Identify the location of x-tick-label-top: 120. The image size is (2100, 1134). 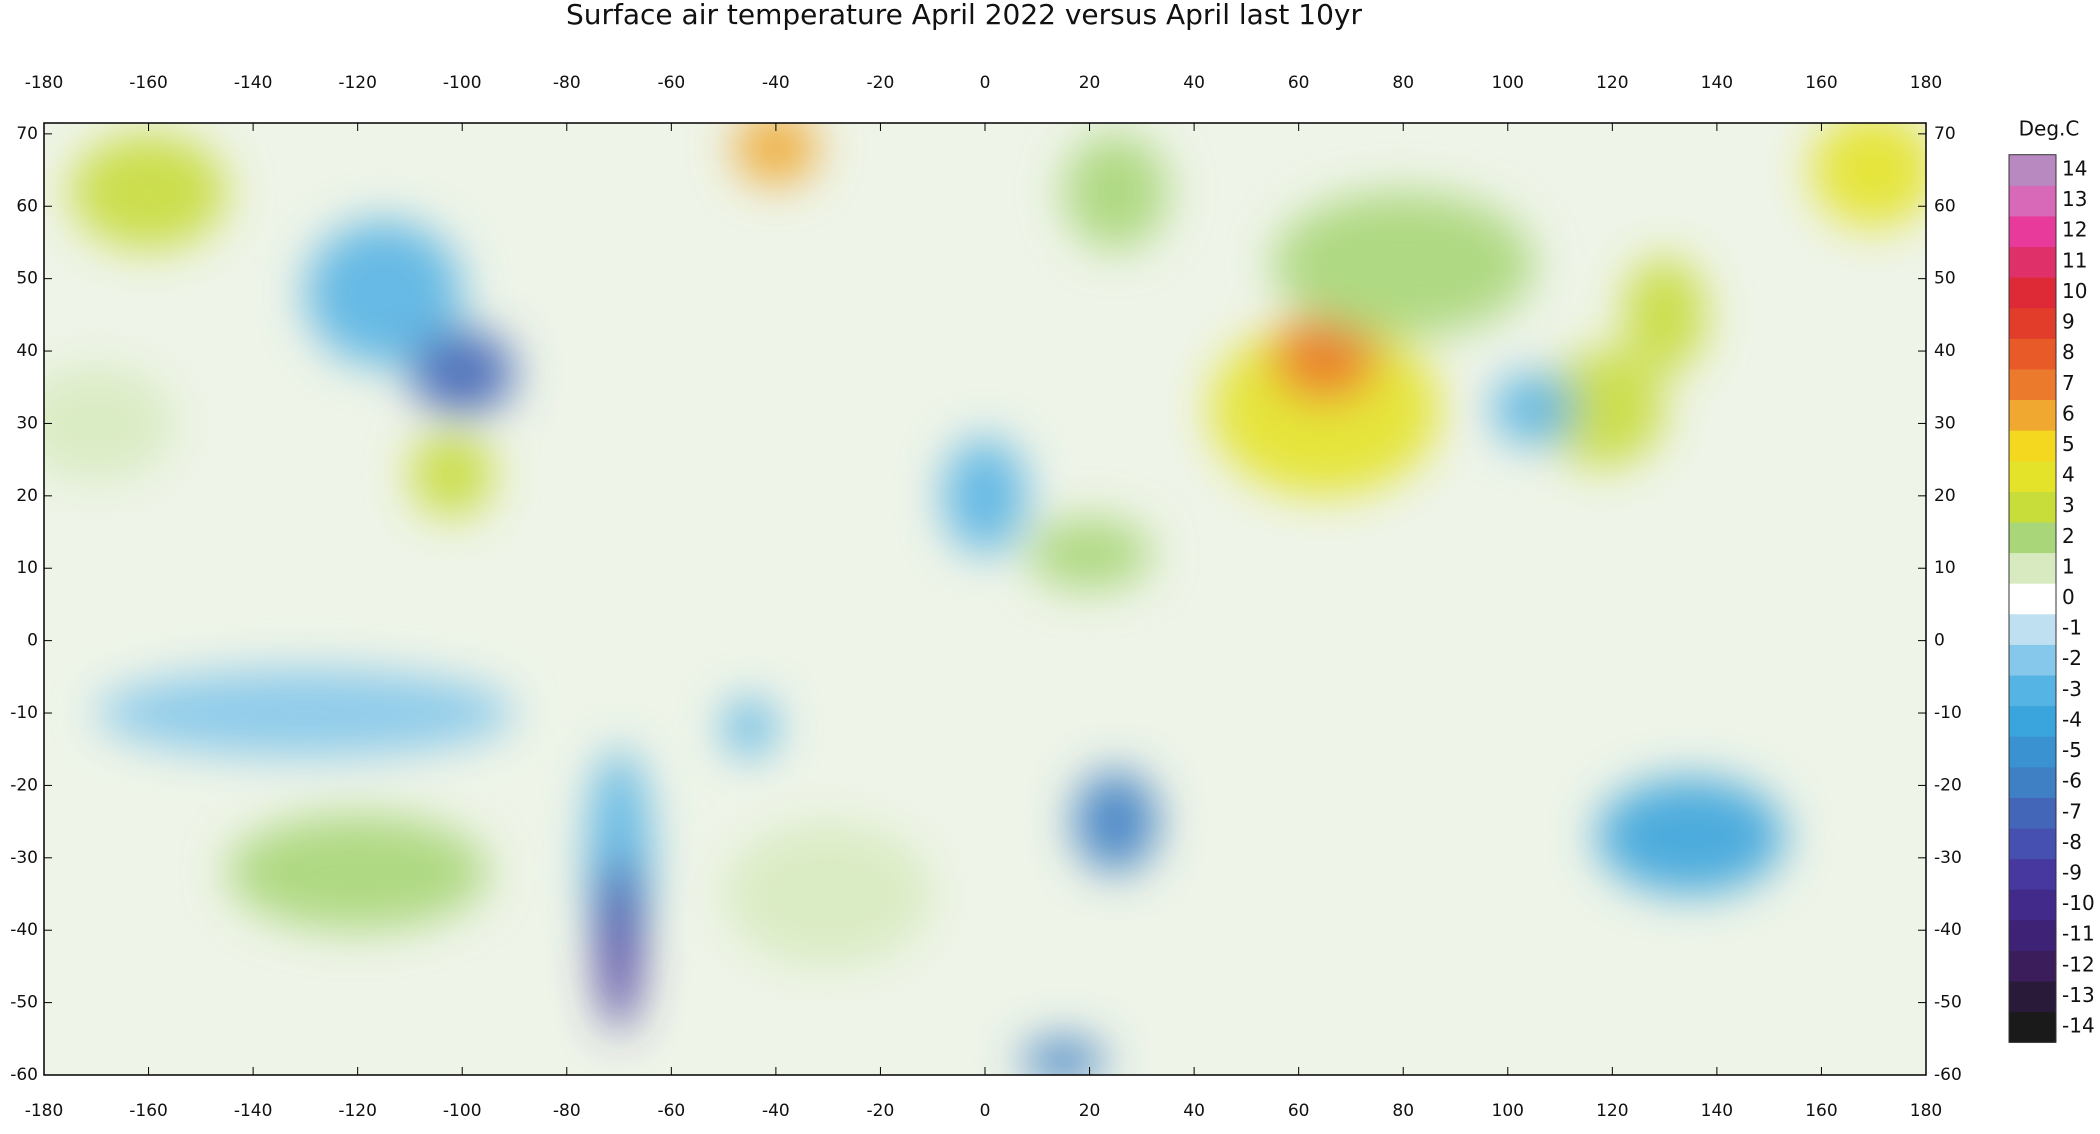
(1612, 83).